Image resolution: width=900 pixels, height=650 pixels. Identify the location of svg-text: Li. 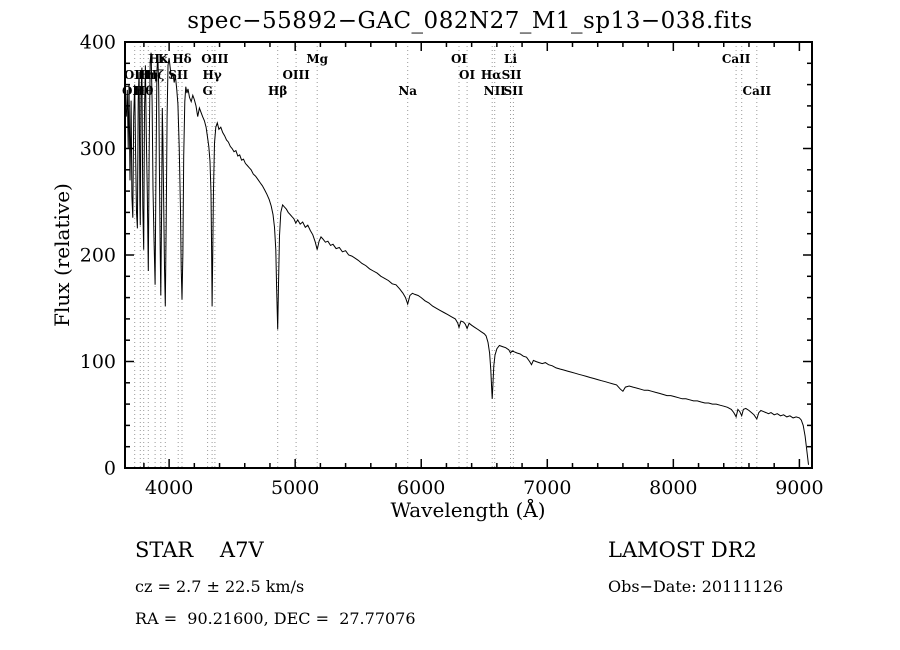
(510, 59).